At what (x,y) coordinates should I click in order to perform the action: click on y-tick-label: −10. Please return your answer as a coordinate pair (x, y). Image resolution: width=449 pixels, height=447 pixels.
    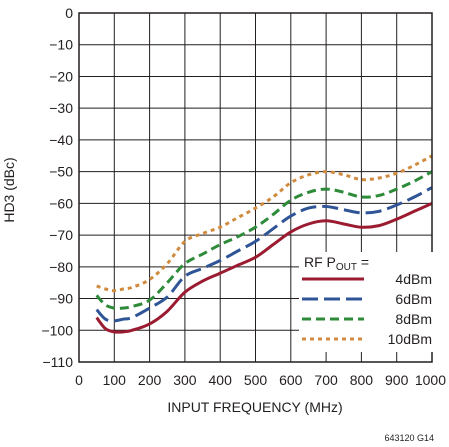
    Looking at the image, I should click on (61, 45).